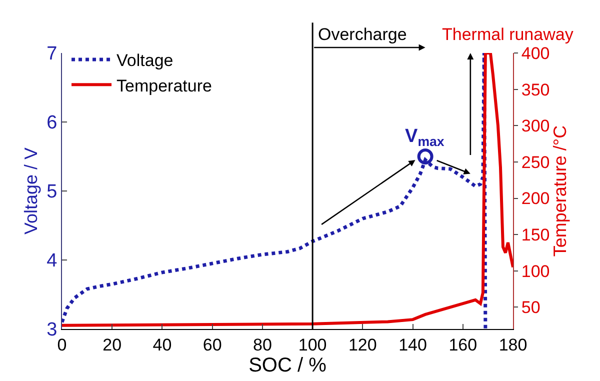  Describe the element at coordinates (164, 86) in the screenshot. I see `legend-label: Temperature` at that location.